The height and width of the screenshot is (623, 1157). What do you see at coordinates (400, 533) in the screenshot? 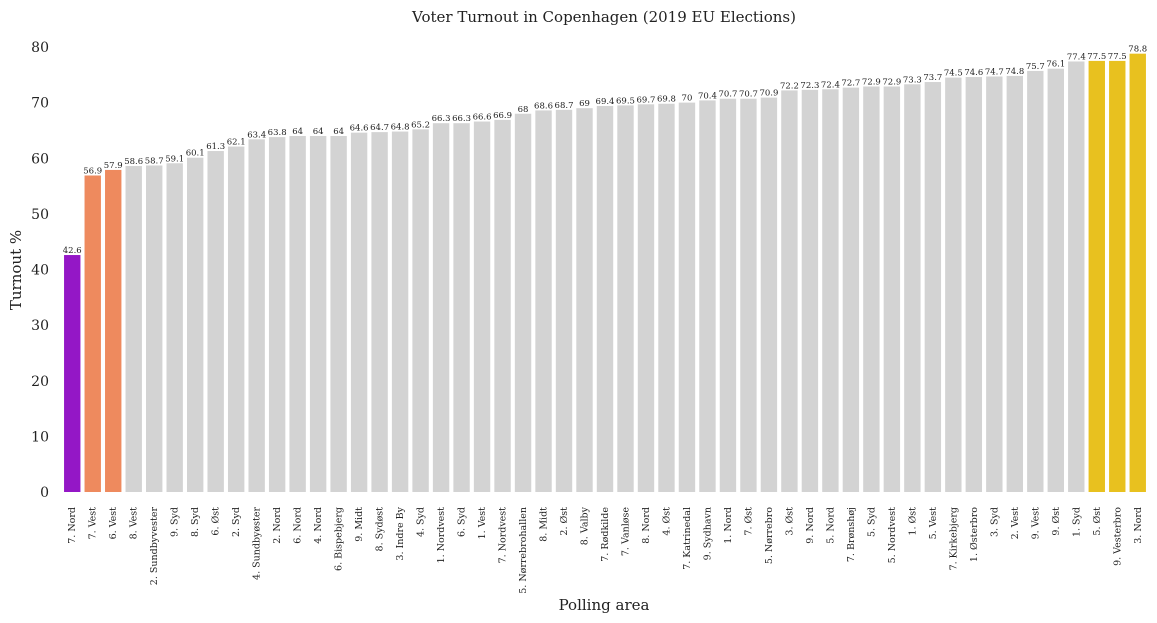
I see `x-tick-label: 3. Indre By` at bounding box center [400, 533].